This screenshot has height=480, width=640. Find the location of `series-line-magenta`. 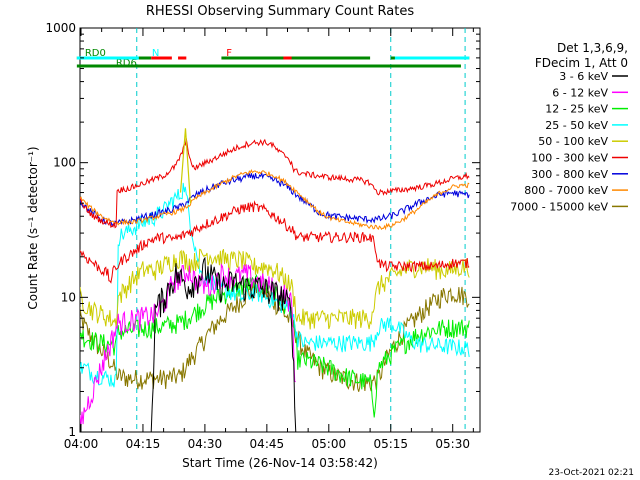

series-line-magenta is located at coordinates (188, 344).